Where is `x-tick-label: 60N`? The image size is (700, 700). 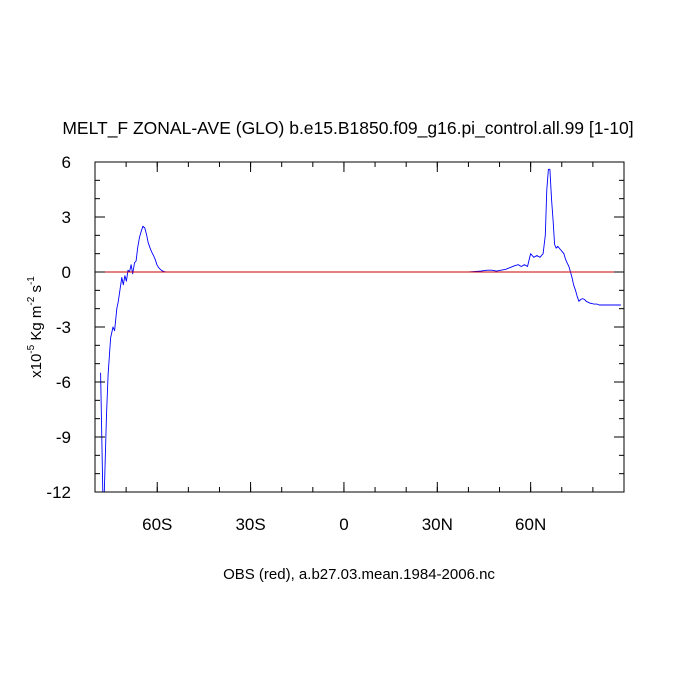 x-tick-label: 60N is located at coordinates (530, 524).